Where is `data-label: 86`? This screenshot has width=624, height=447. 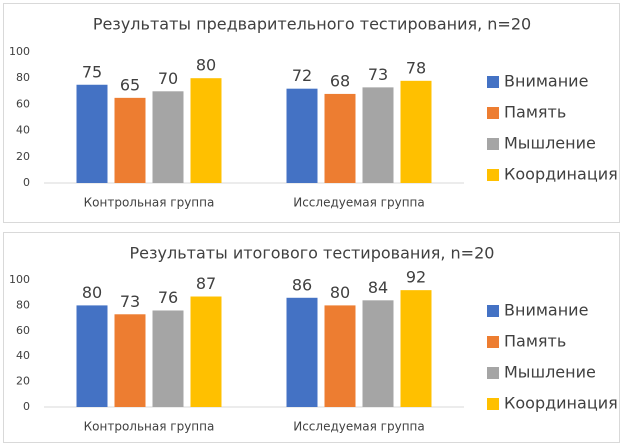
data-label: 86 is located at coordinates (302, 284).